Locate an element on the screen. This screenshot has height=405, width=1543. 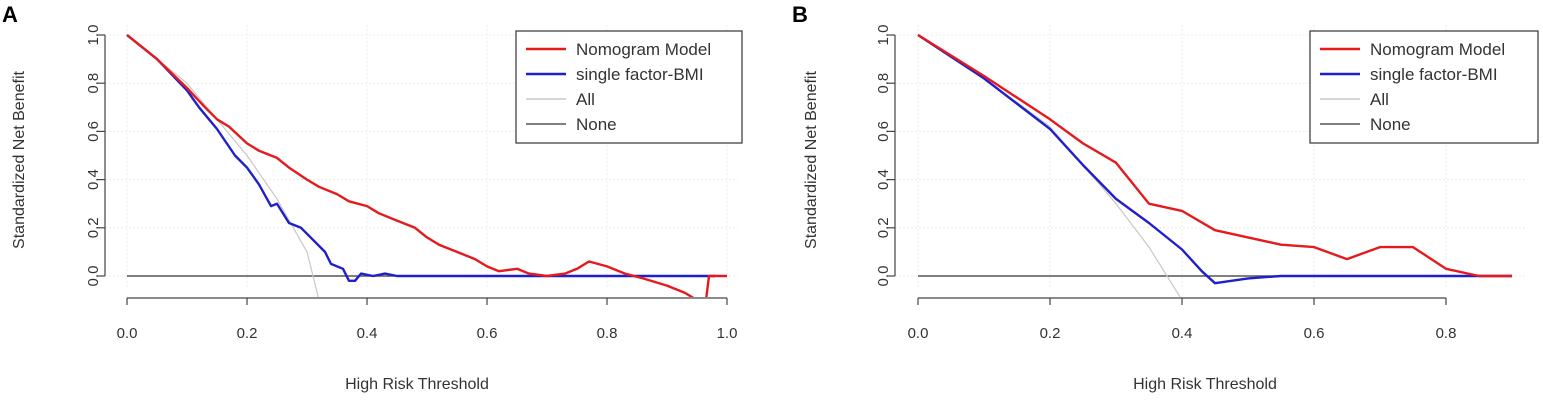
panel-label: A is located at coordinates (10, 14).